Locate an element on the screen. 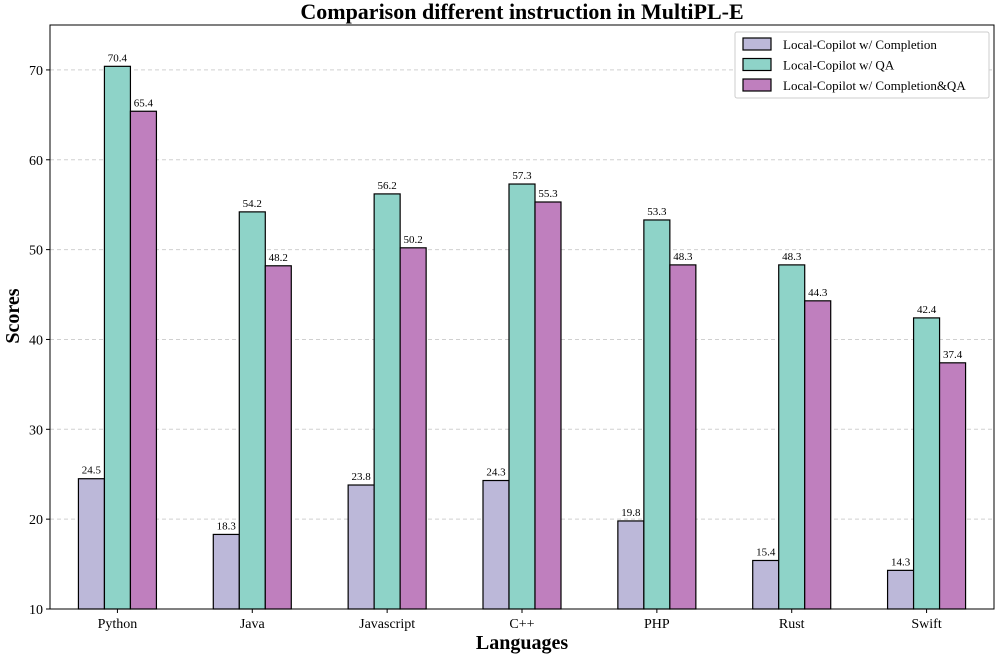  legend-entry-label: Local-Copilot w/ Completion is located at coordinates (860, 44).